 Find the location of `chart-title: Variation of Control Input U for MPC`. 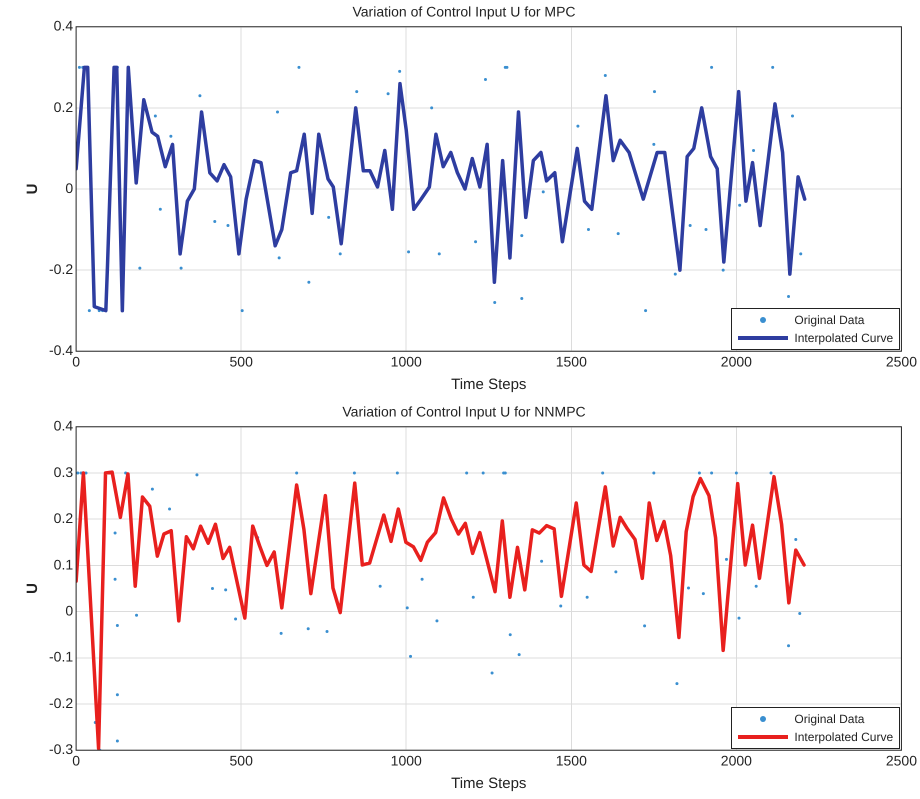

chart-title: Variation of Control Input U for MPC is located at coordinates (464, 11).